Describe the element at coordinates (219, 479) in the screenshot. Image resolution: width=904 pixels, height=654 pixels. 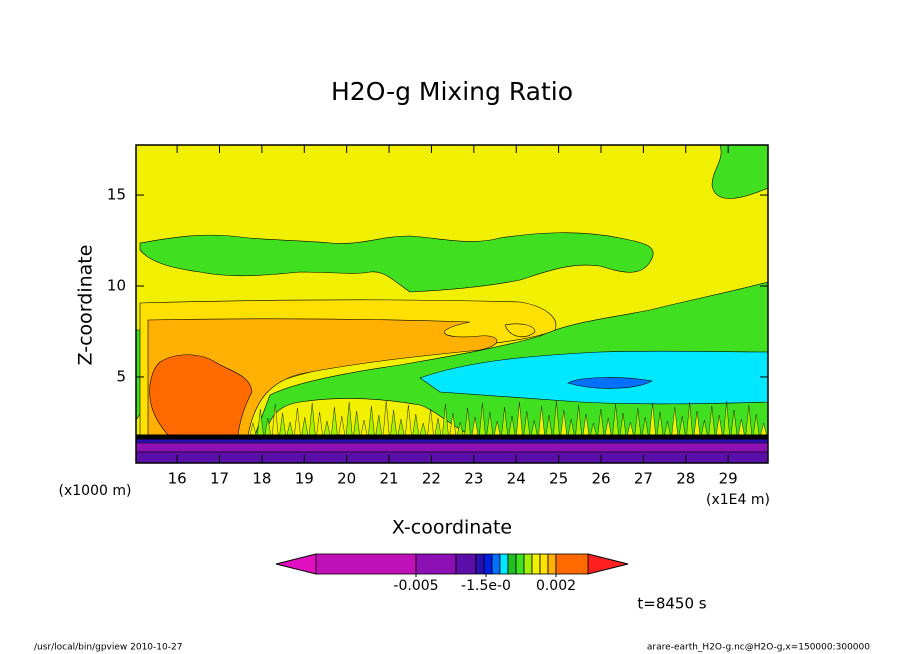
I see `x-tick-label: 17` at that location.